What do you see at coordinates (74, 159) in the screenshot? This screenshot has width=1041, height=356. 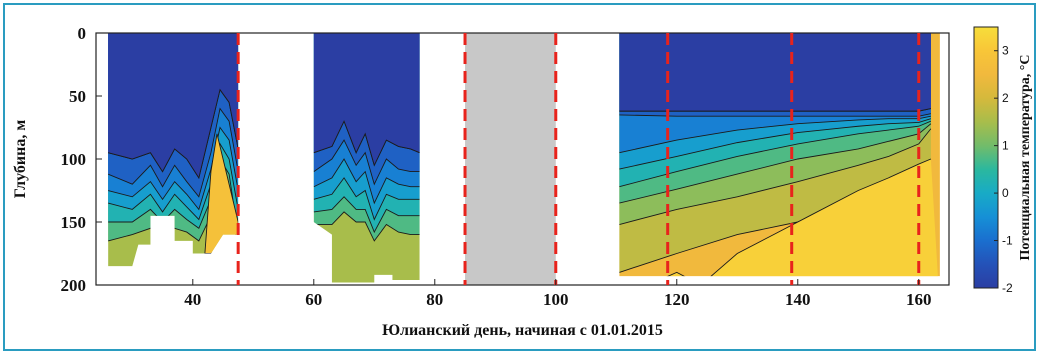 I see `y-tick-label: 100` at bounding box center [74, 159].